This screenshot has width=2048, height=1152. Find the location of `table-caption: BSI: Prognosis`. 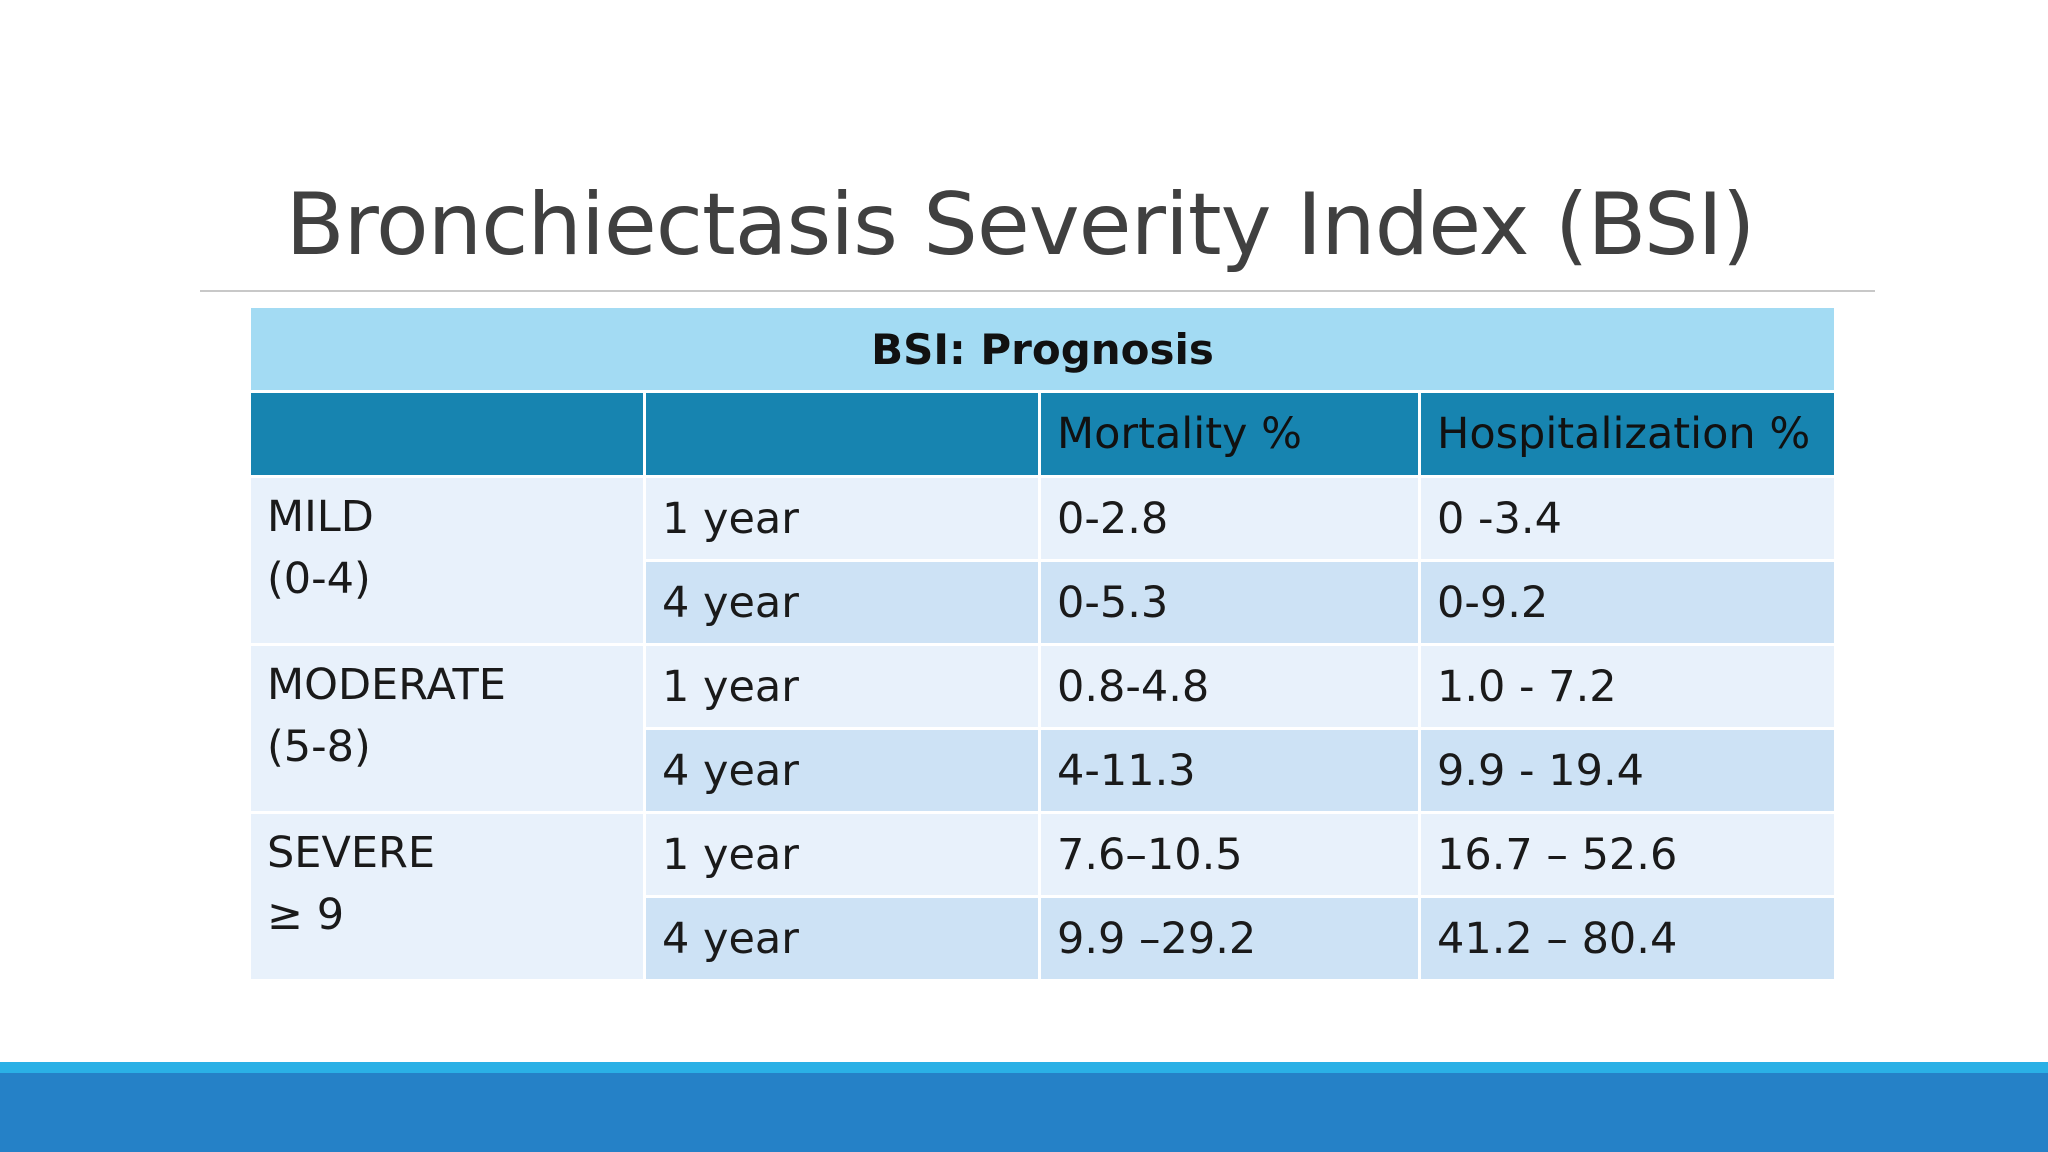

table-caption: BSI: Prognosis is located at coordinates (1042, 349).